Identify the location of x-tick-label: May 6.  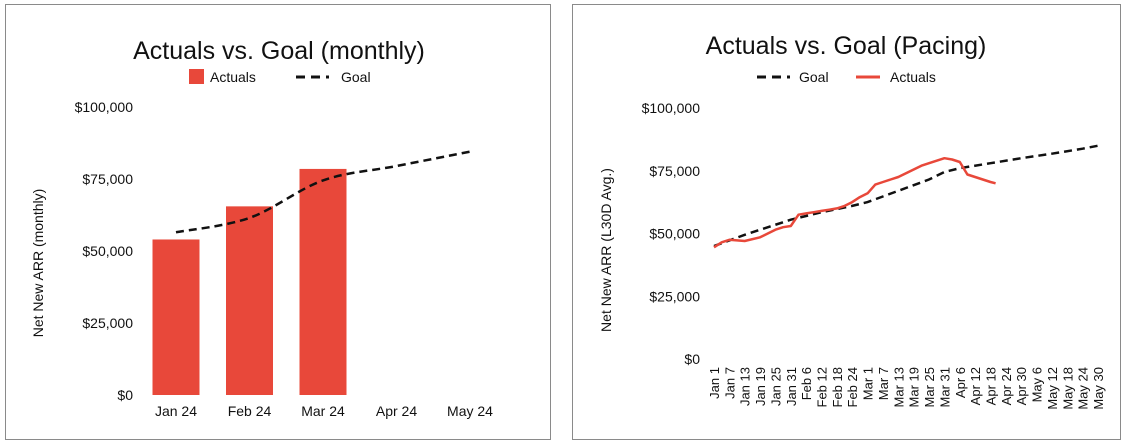
(1037, 384).